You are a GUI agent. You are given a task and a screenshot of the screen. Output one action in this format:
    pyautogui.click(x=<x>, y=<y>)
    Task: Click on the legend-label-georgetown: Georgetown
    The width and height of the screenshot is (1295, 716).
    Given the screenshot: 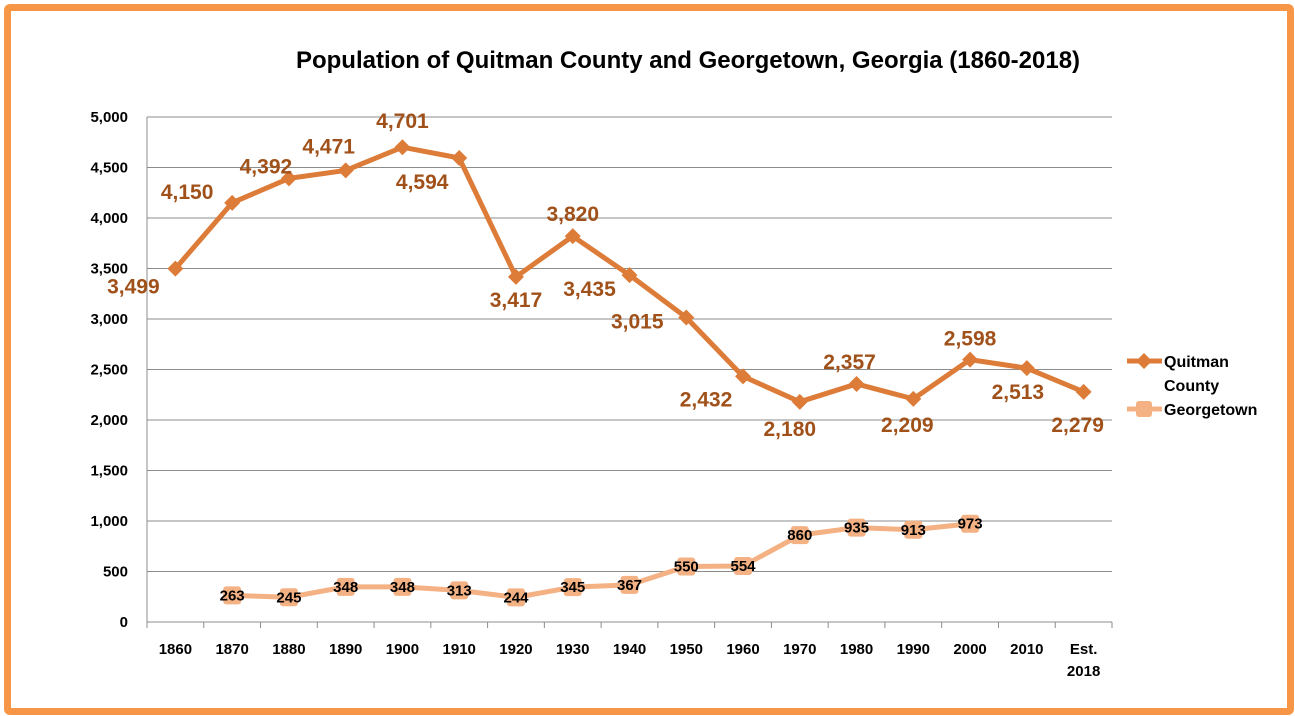 What is the action you would take?
    pyautogui.click(x=1210, y=410)
    